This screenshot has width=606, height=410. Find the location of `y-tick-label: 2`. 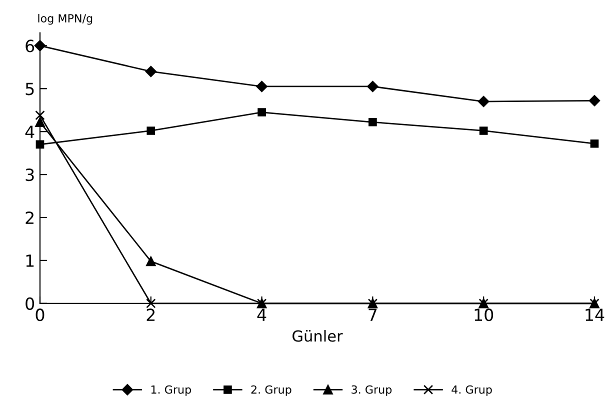

y-tick-label: 2 is located at coordinates (30, 217).